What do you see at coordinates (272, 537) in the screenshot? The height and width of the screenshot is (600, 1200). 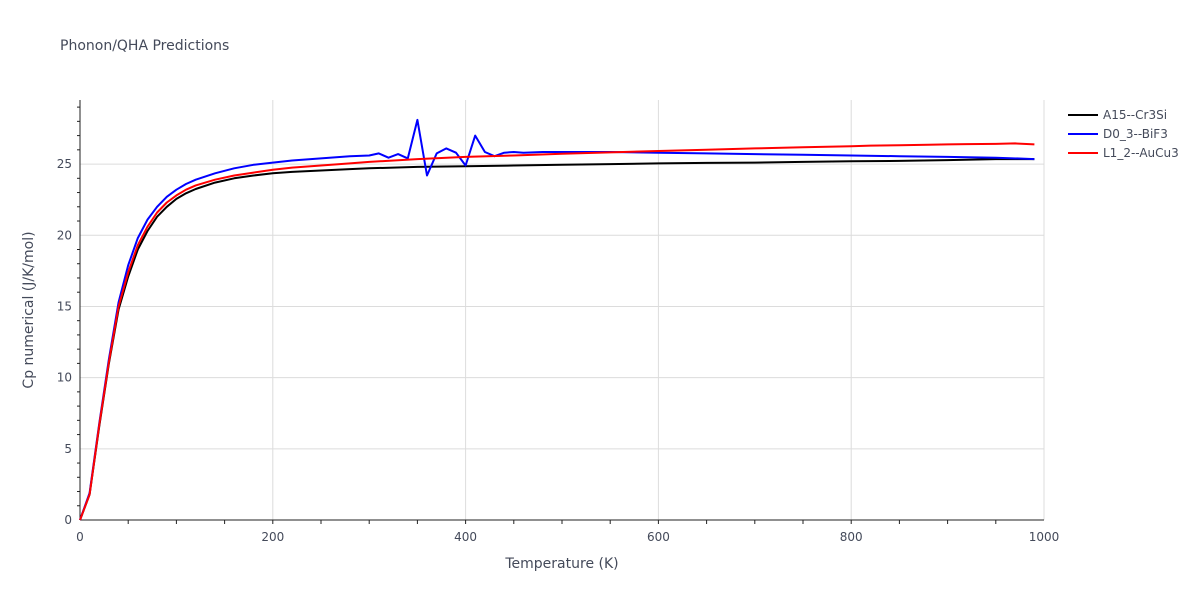 I see `x-tick-label: 200` at bounding box center [272, 537].